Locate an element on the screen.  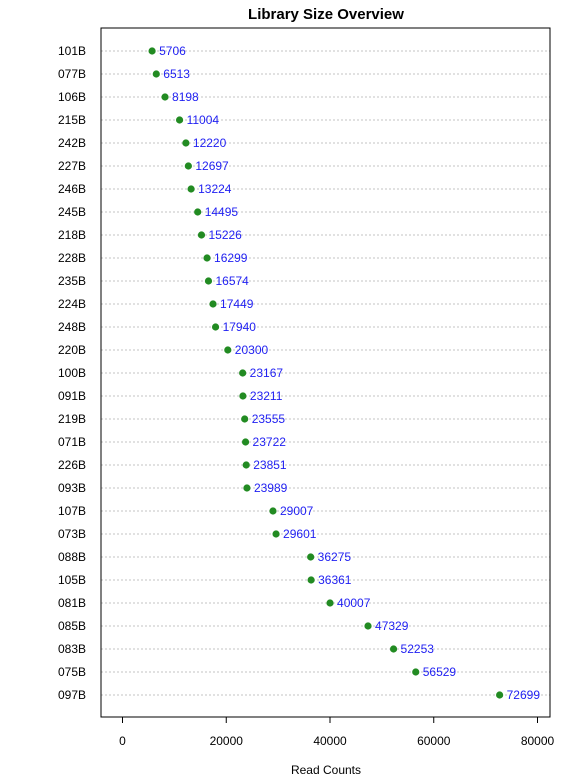
x-axis-label: Read Counts is located at coordinates (326, 769).